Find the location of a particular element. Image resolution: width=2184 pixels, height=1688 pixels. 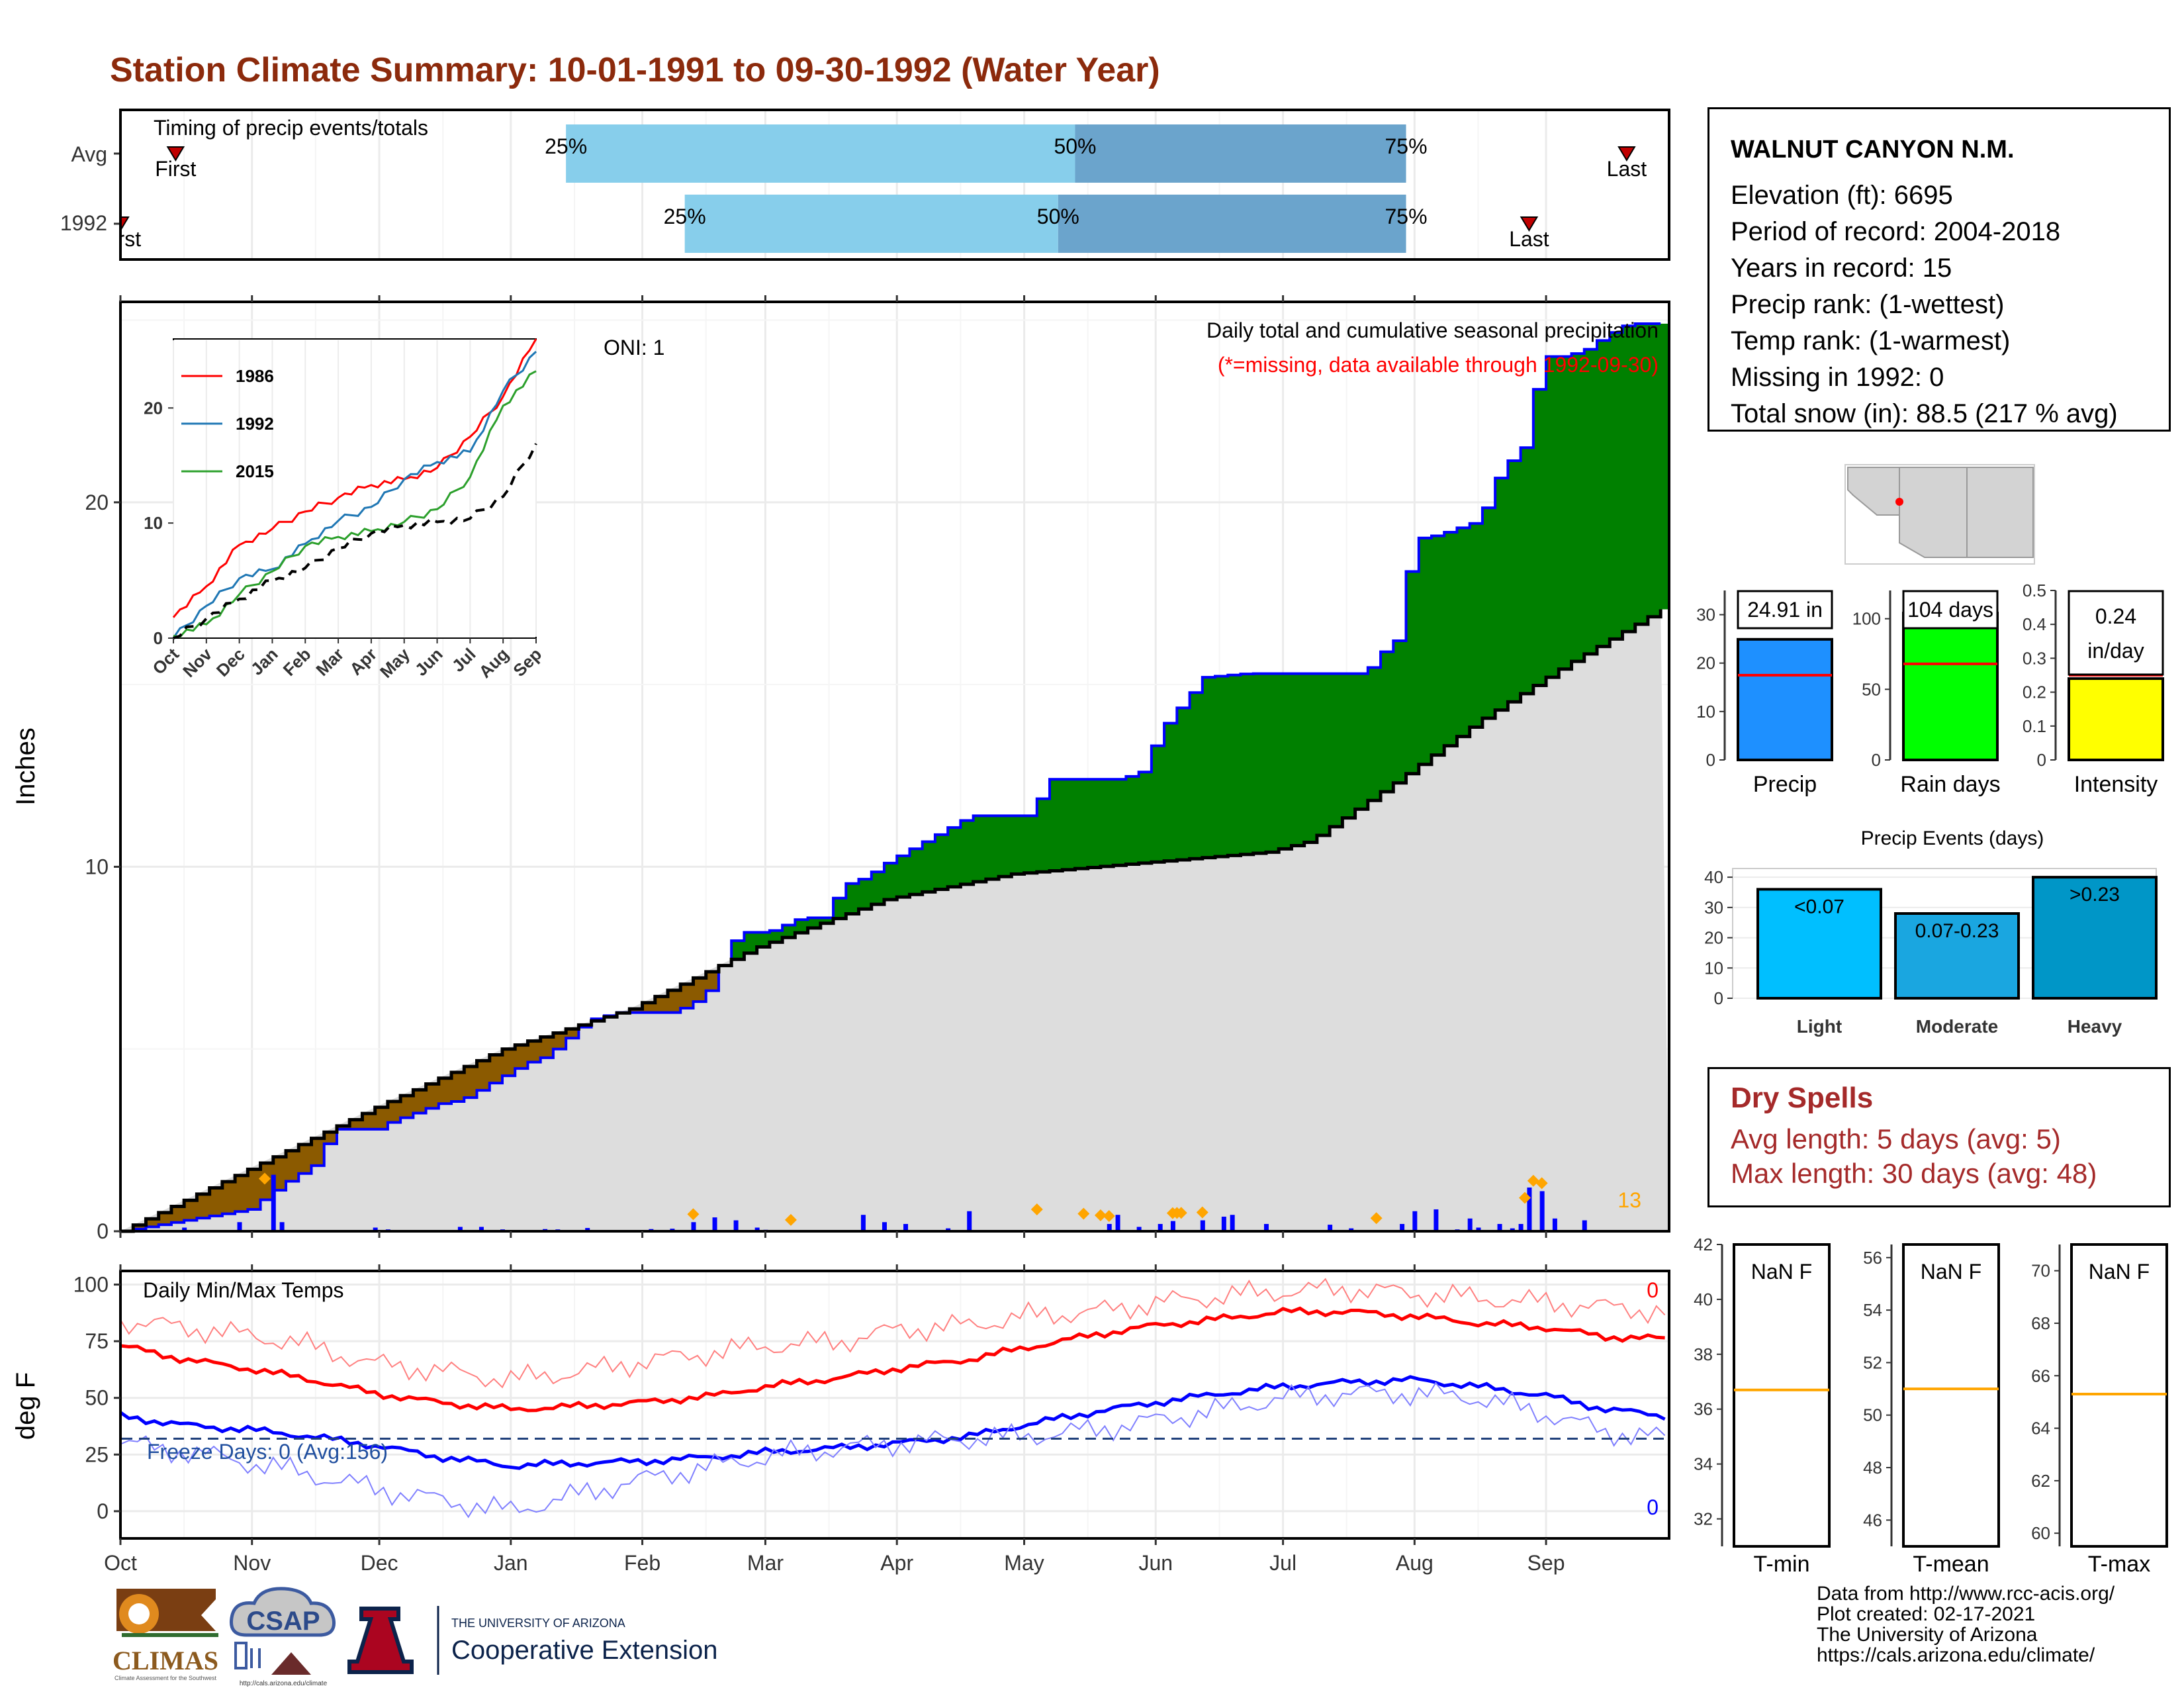

month-label: Sep is located at coordinates (1546, 1563).